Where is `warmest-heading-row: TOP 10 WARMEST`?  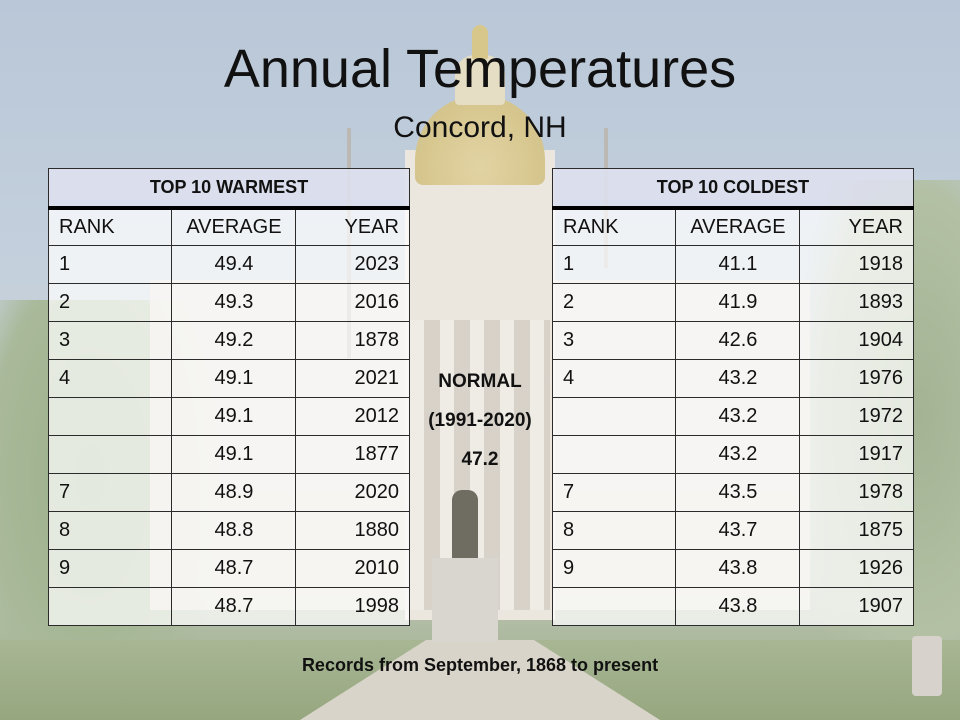 warmest-heading-row: TOP 10 WARMEST is located at coordinates (229, 189).